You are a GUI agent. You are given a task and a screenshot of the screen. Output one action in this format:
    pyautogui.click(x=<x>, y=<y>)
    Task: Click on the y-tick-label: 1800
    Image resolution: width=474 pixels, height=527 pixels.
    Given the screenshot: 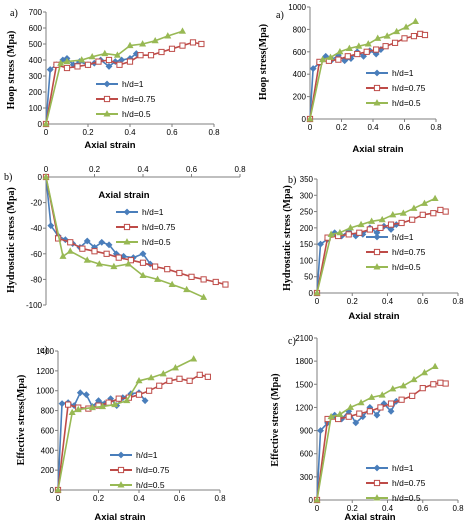 What is the action you would take?
    pyautogui.click(x=304, y=361)
    